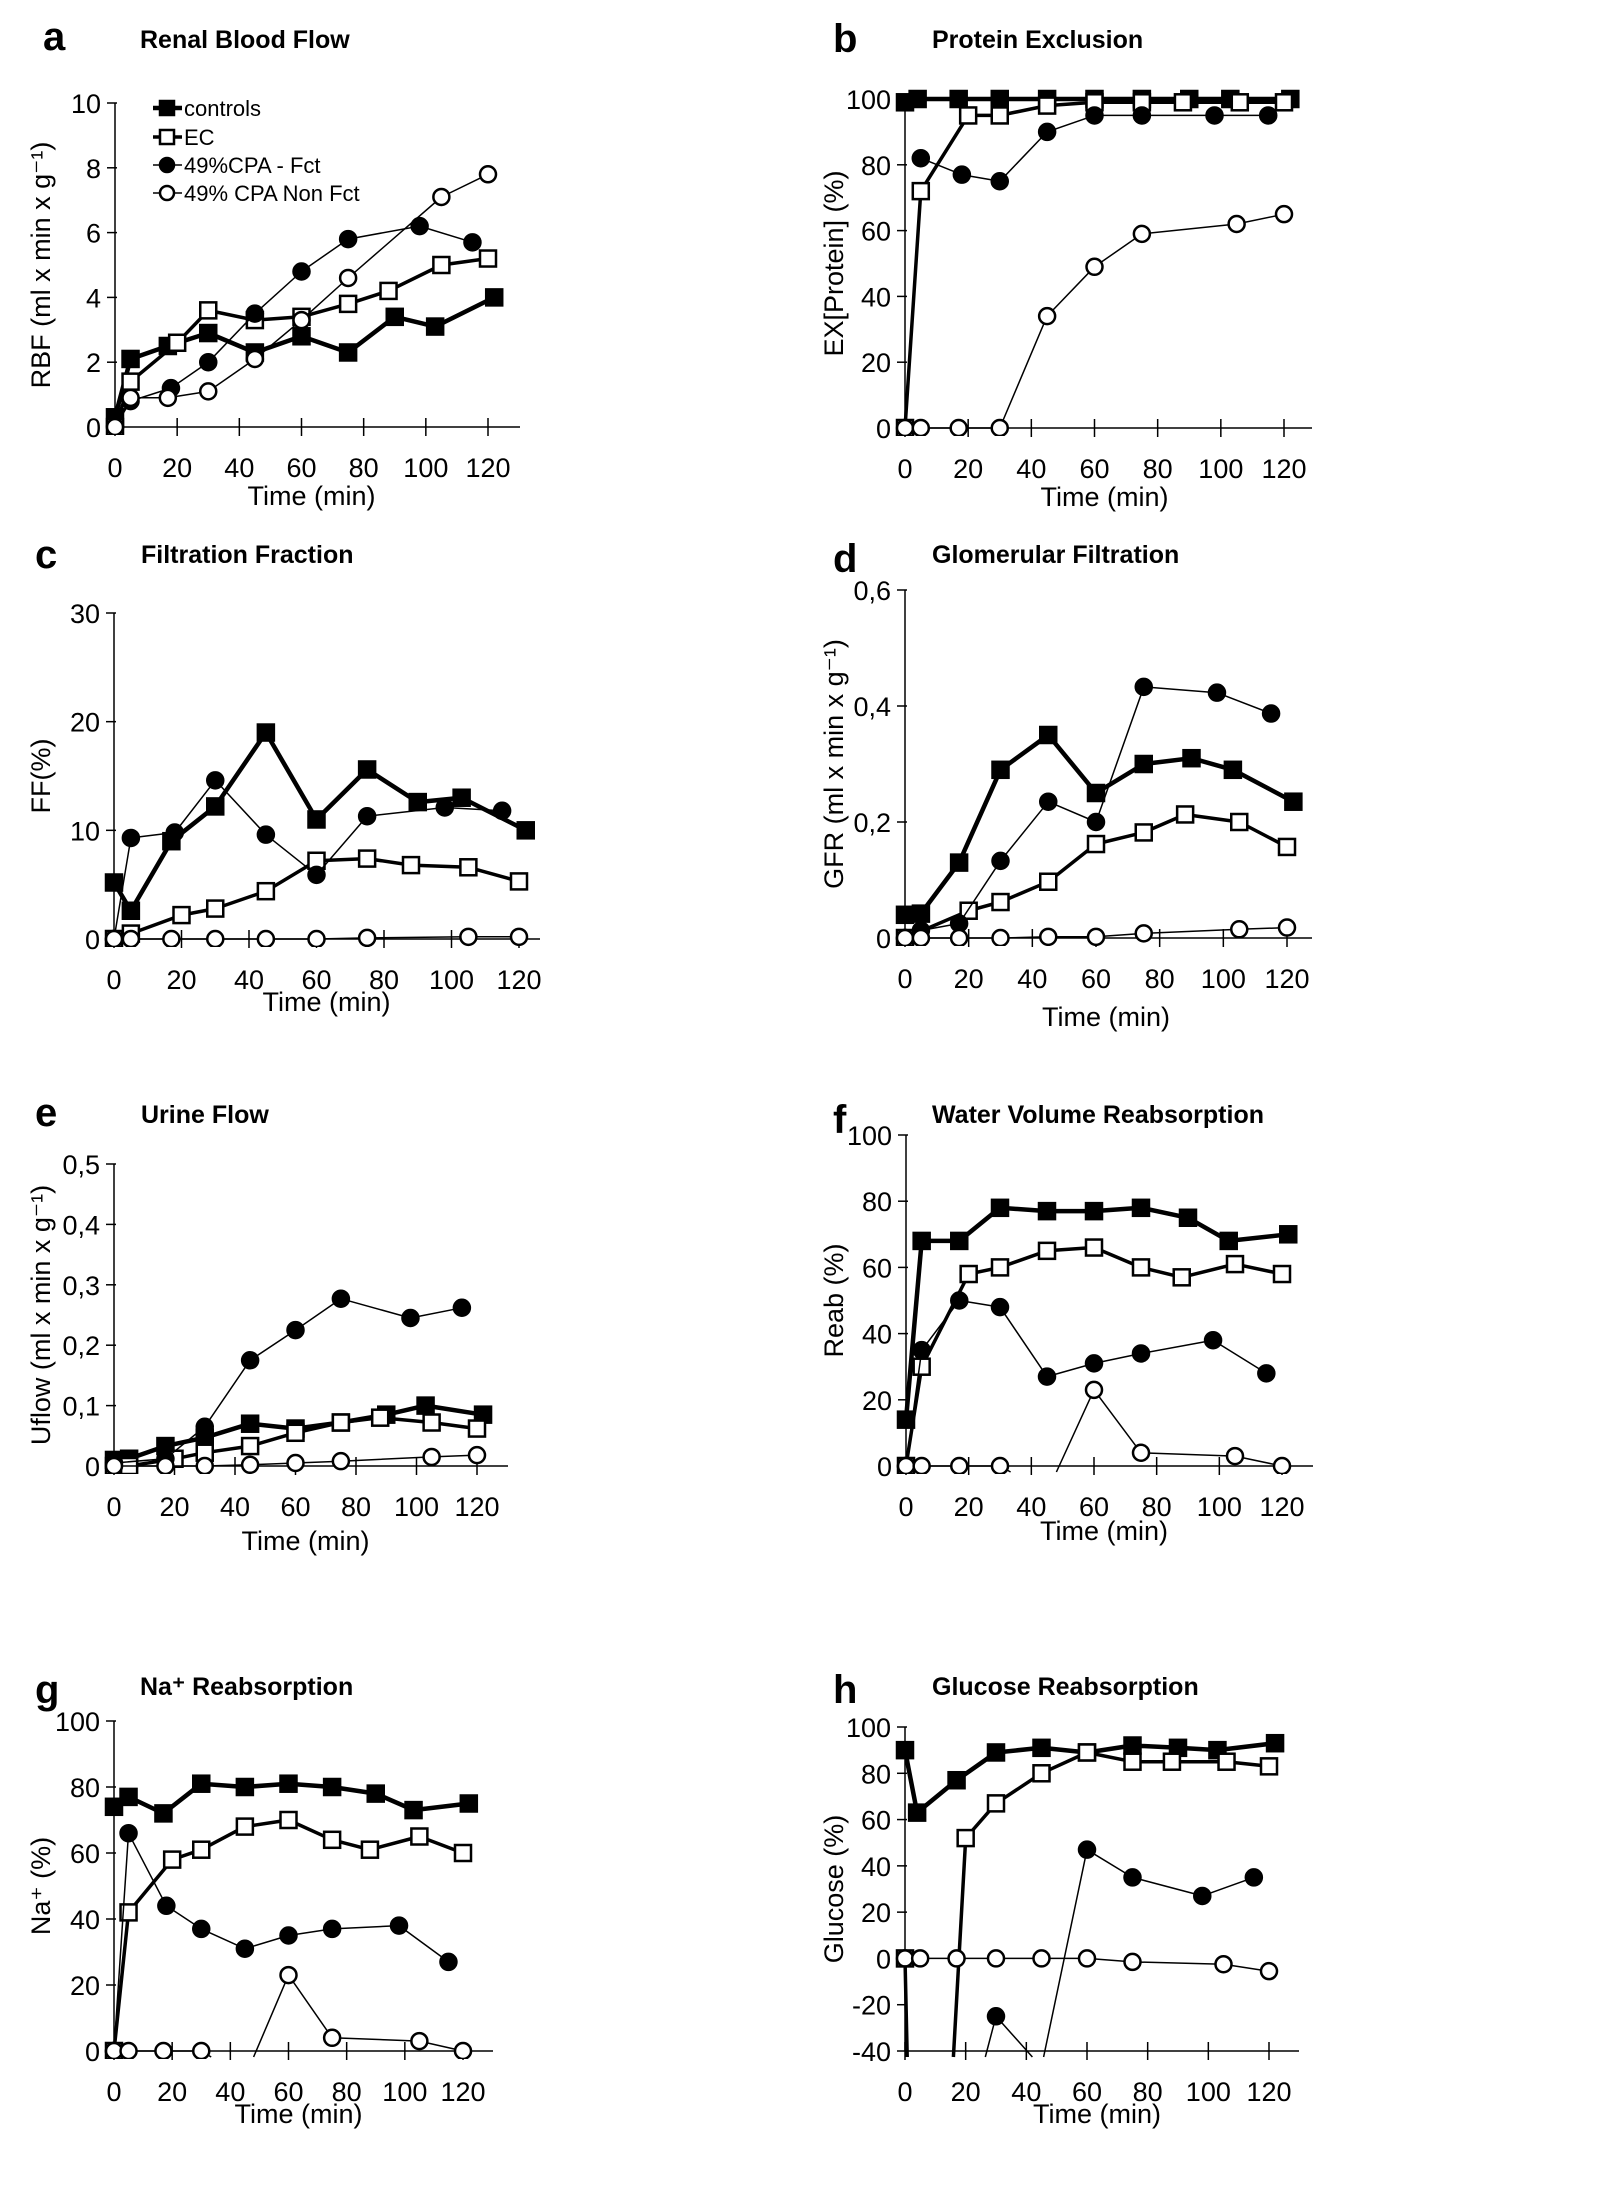 Image resolution: width=1598 pixels, height=2202 pixels. Describe the element at coordinates (256, 151) in the screenshot. I see `legend: controls EC 49%CPA - Fct 49% CPA Non Fct` at that location.